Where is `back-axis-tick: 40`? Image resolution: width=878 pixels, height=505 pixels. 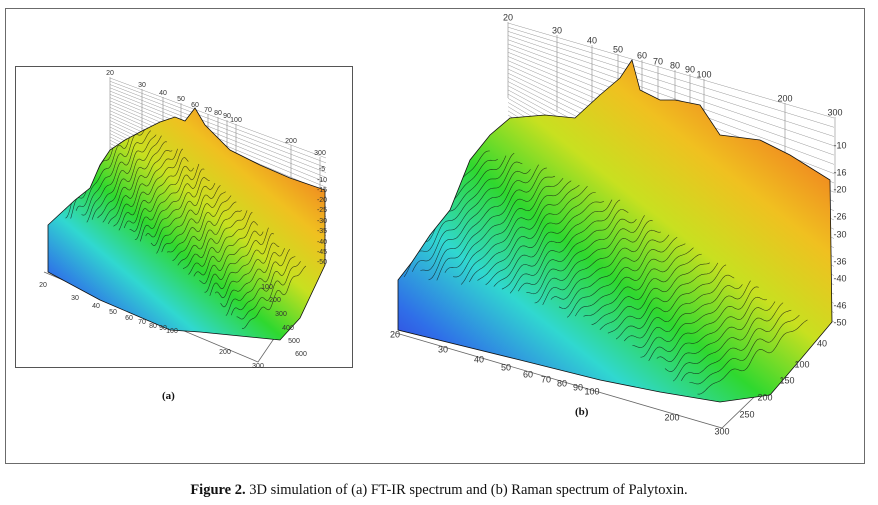 back-axis-tick: 40 is located at coordinates (163, 93).